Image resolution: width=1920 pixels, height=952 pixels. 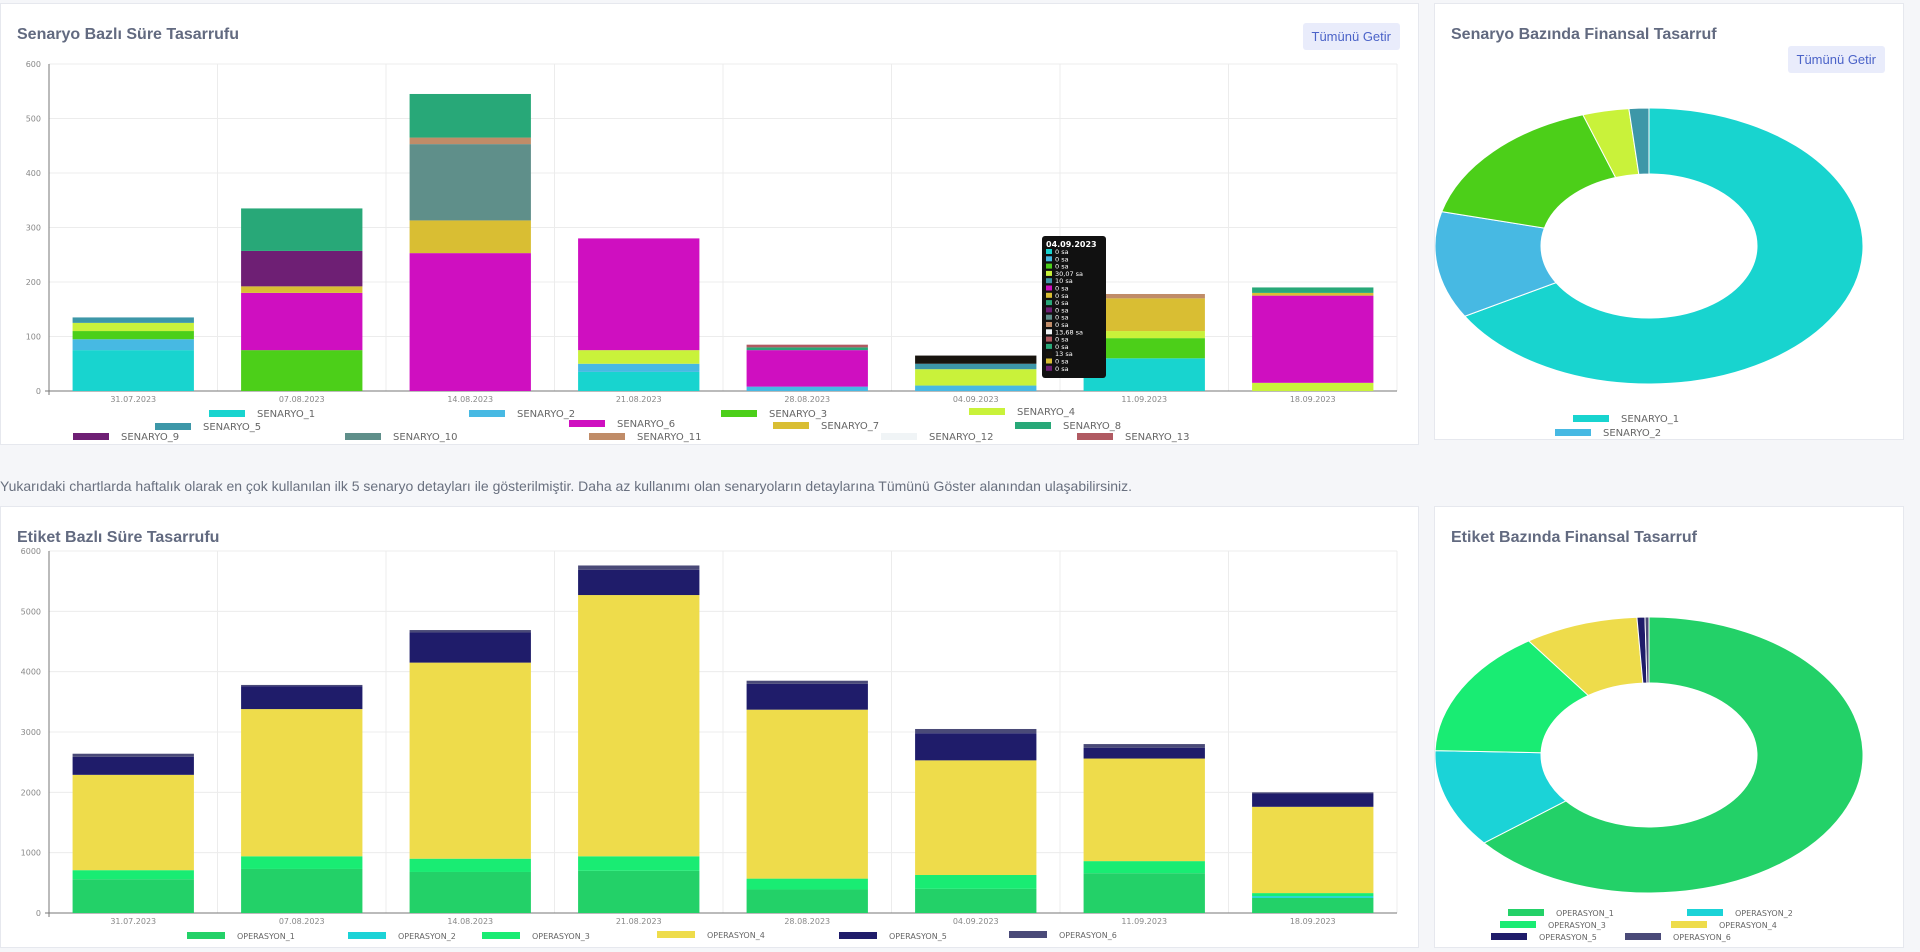 I want to click on legend-label: SENARYO_12, so click(x=961, y=437).